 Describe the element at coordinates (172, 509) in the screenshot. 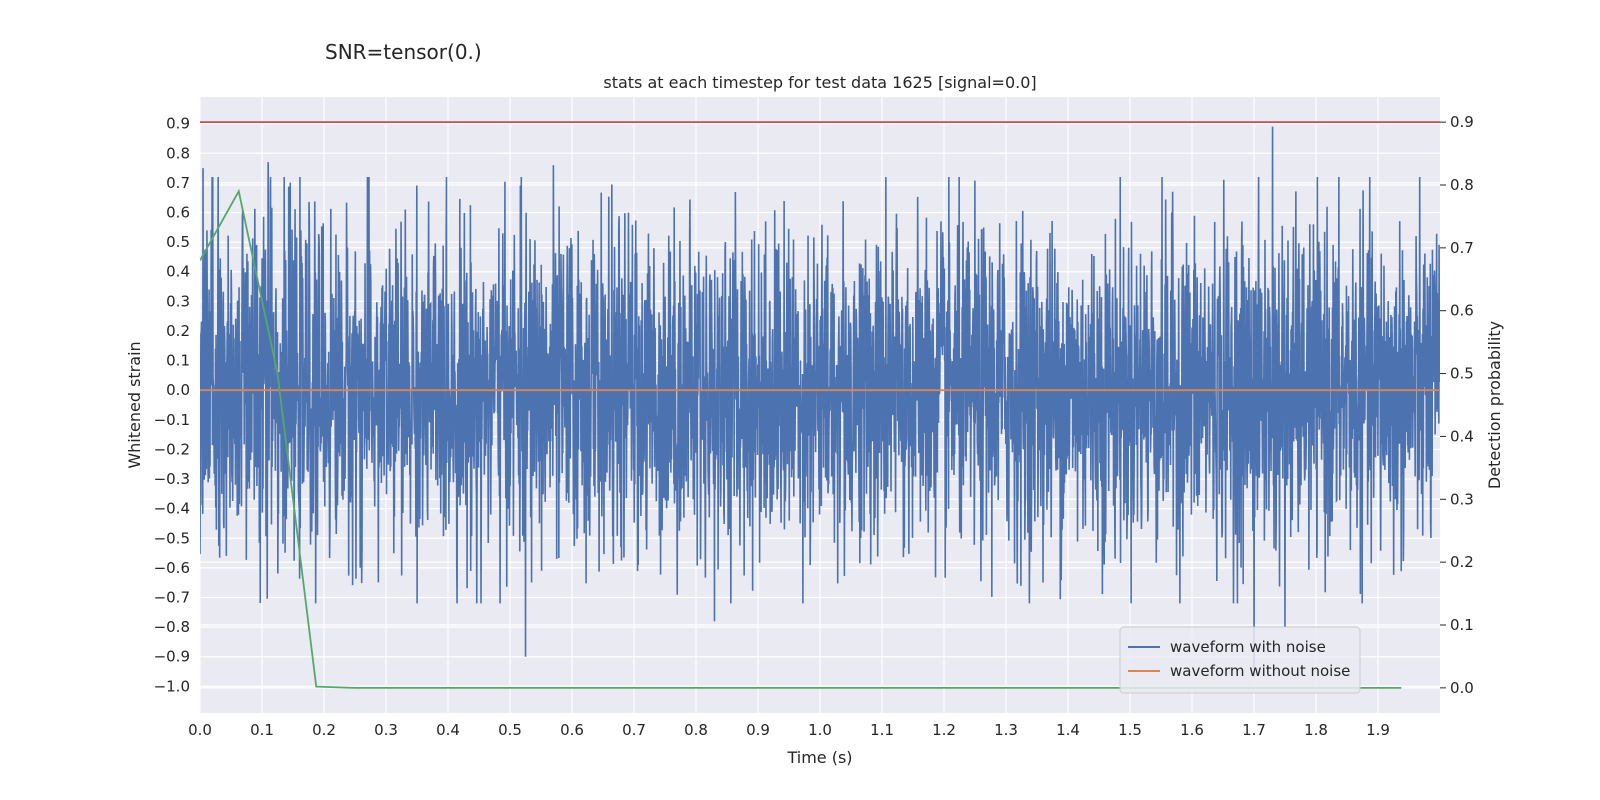

I see `y-tick-label: −0.4` at that location.